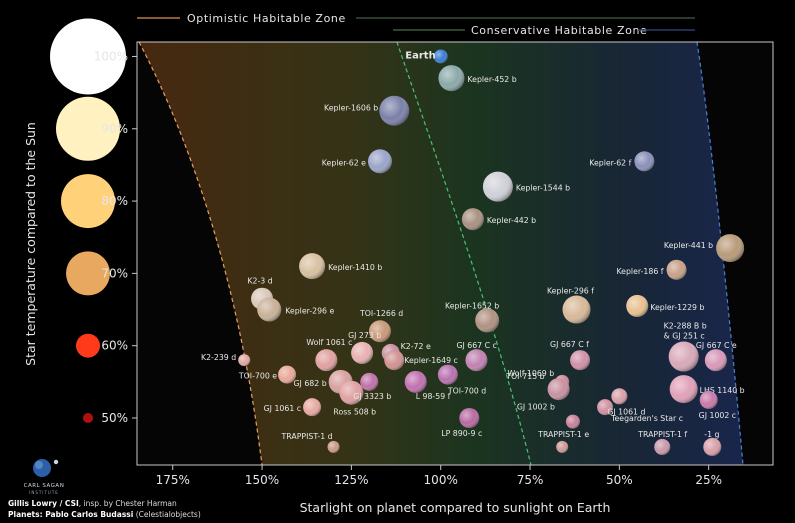 The width and height of the screenshot is (795, 523). I want to click on planet-label-line: & GJ 251 c, so click(684, 336).